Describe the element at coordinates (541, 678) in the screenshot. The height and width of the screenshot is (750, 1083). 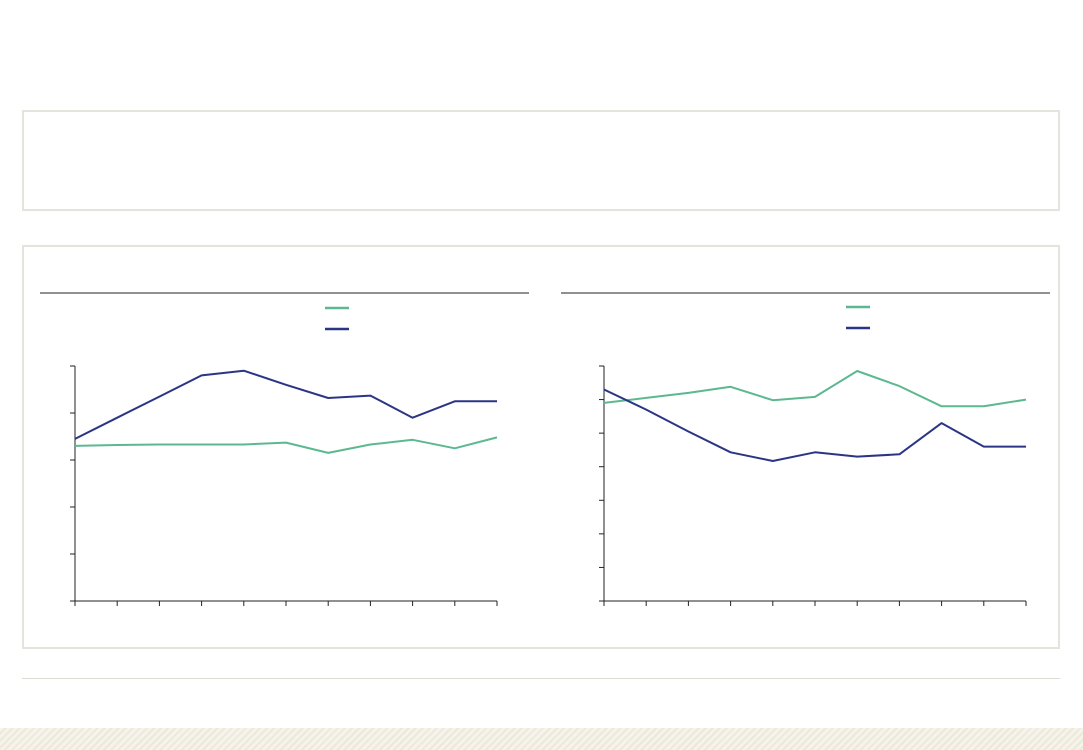
I see `footer-divider` at that location.